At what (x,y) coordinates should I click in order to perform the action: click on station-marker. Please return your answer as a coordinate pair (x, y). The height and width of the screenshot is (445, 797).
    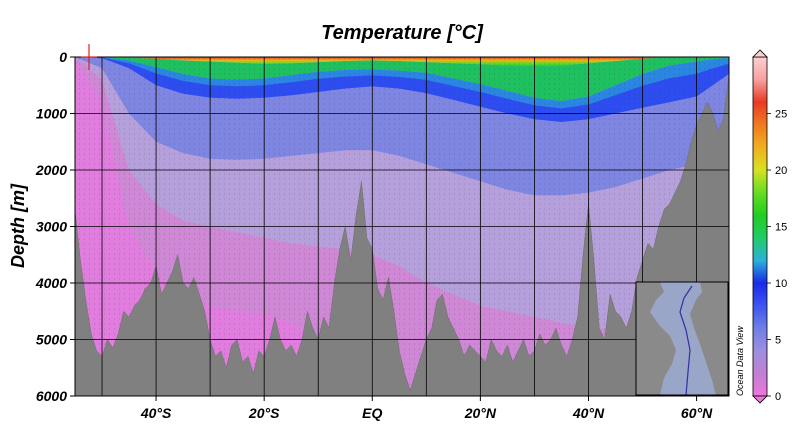
    Looking at the image, I should click on (89, 57).